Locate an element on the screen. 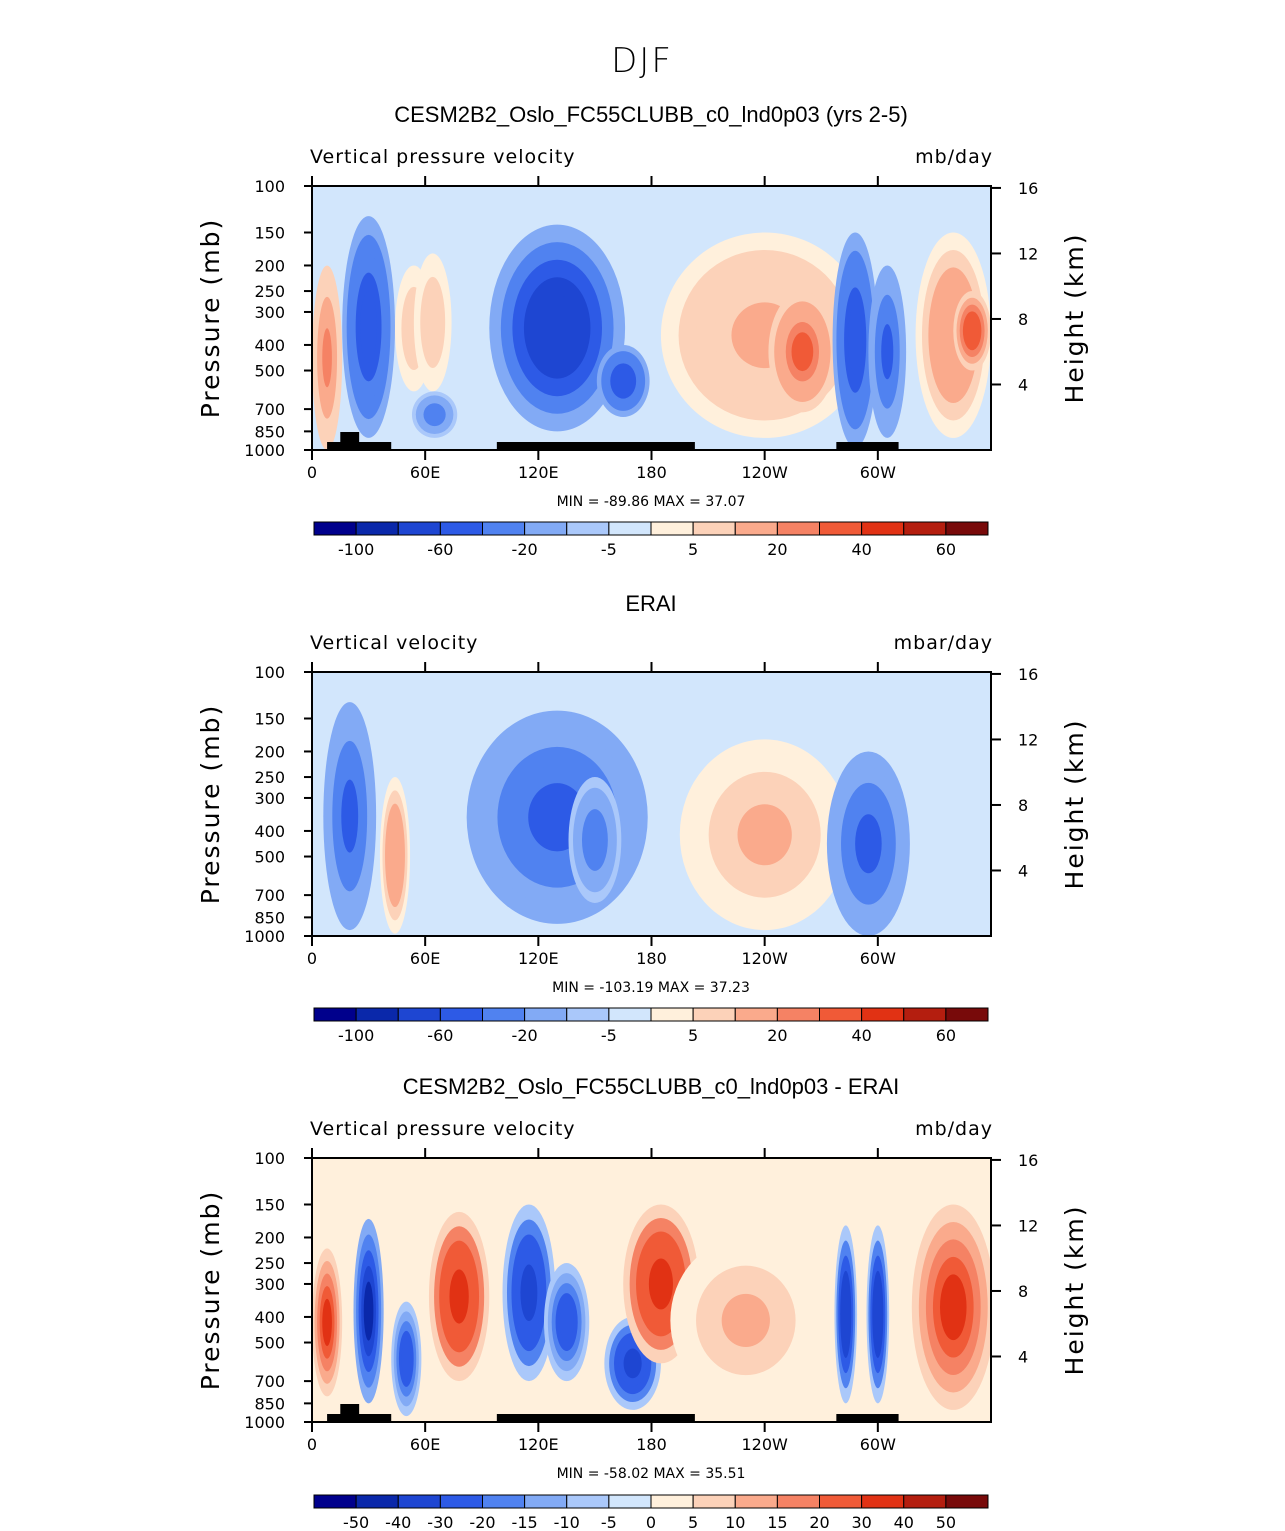 Image resolution: width=1285 pixels, height=1531 pixels. y-tick-label: 400 is located at coordinates (269, 831).